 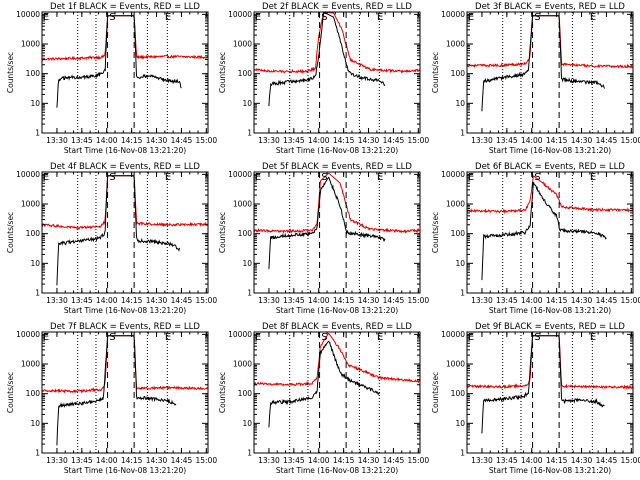 I want to click on chart-title: Det 9f BLACK = Events, RED = LLD, so click(x=550, y=327).